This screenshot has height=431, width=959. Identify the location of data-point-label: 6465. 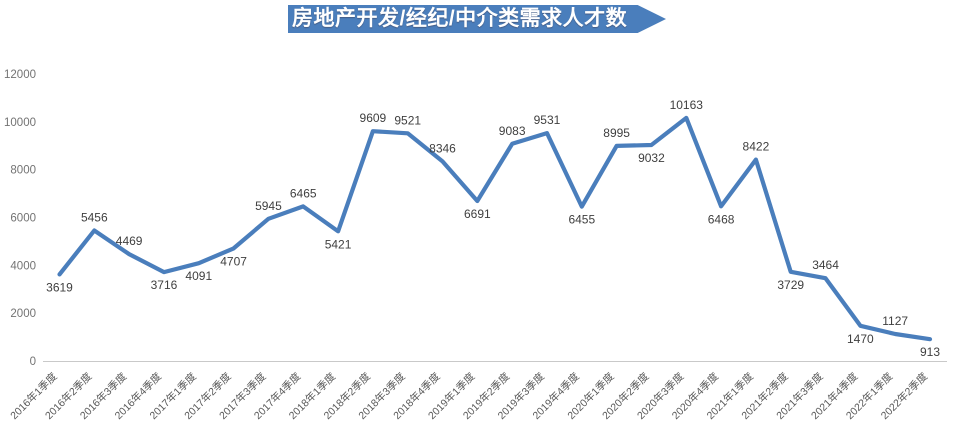
(303, 193).